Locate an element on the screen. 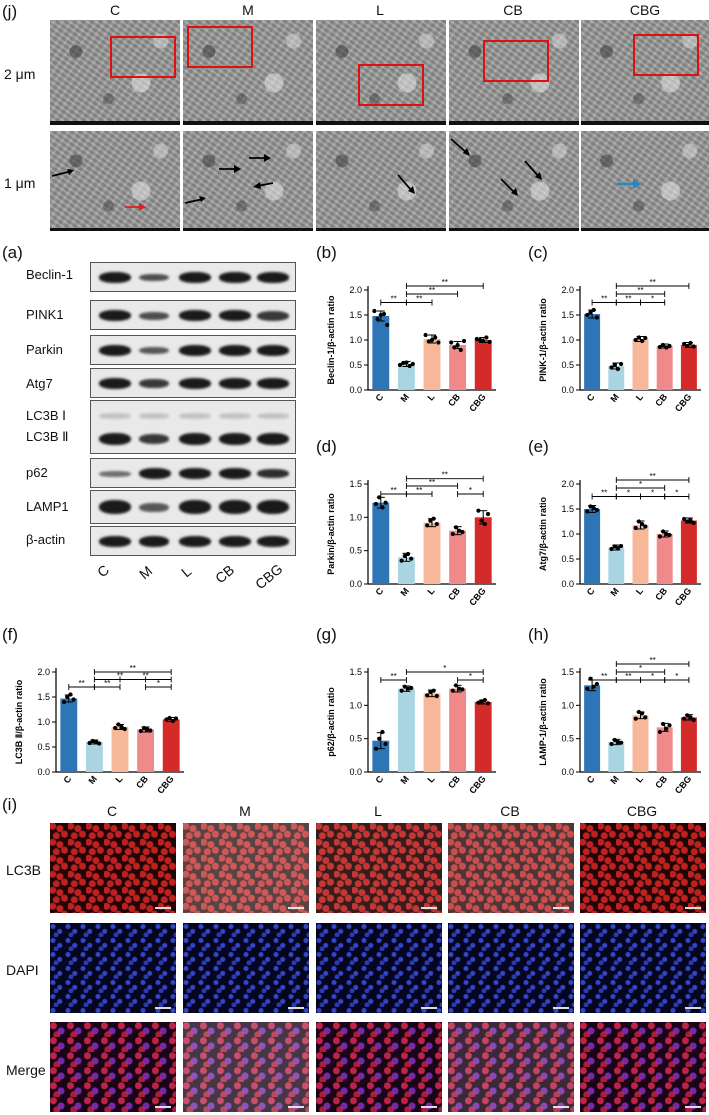 The width and height of the screenshot is (709, 1115). y-axis-label: LAMP-1/β-actin ratio is located at coordinates (543, 722).